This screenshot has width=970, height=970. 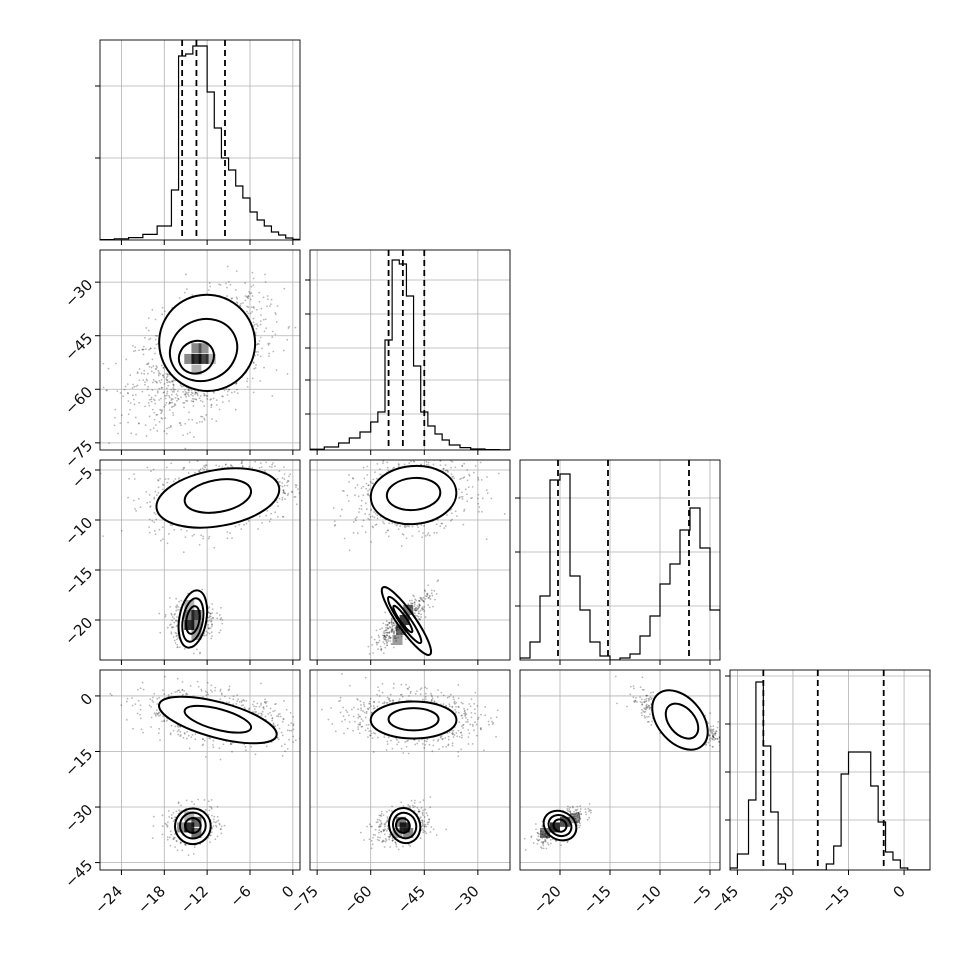 What do you see at coordinates (620, 560) in the screenshot?
I see `panel-content` at bounding box center [620, 560].